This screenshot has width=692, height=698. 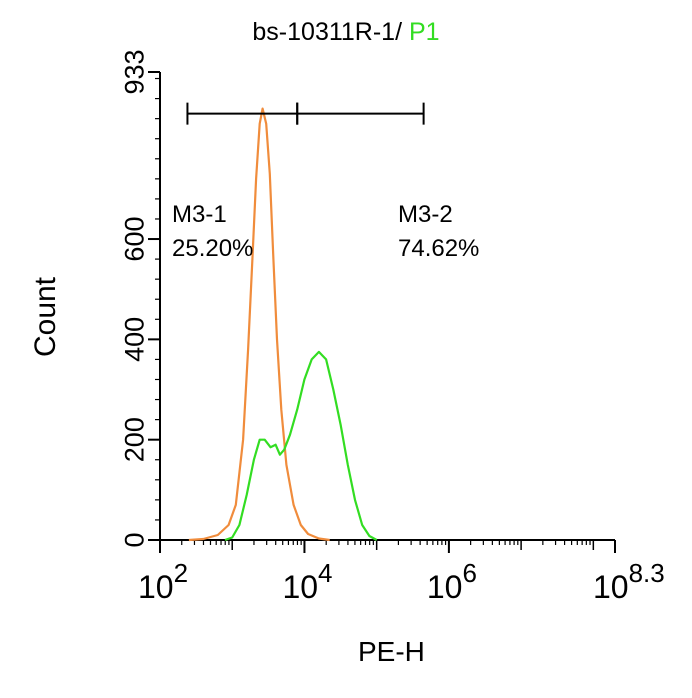 I want to click on y-tick-label: 933, so click(x=134, y=71).